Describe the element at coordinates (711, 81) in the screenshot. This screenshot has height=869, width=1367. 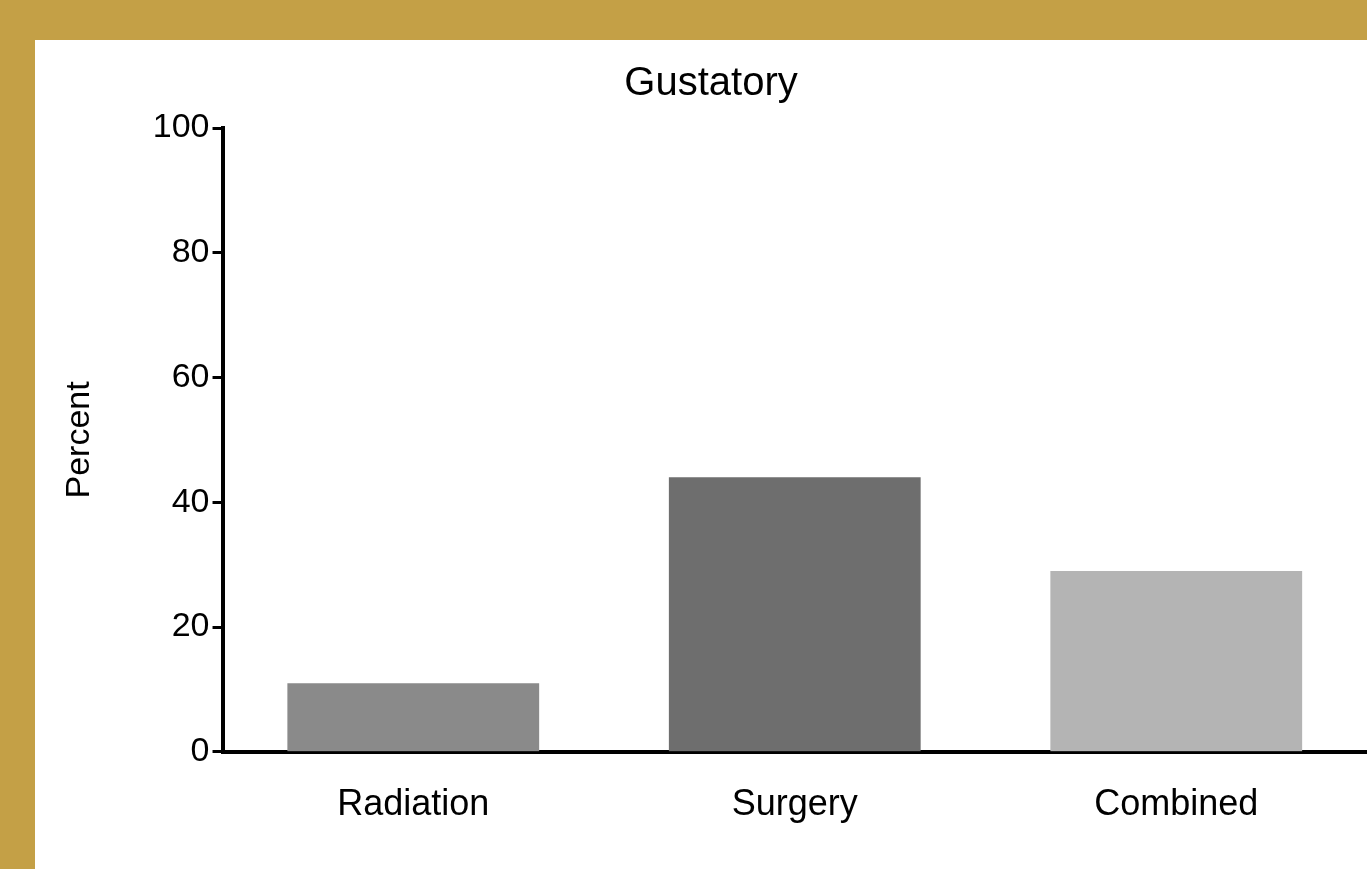
I see `chart-title: Gustatory` at that location.